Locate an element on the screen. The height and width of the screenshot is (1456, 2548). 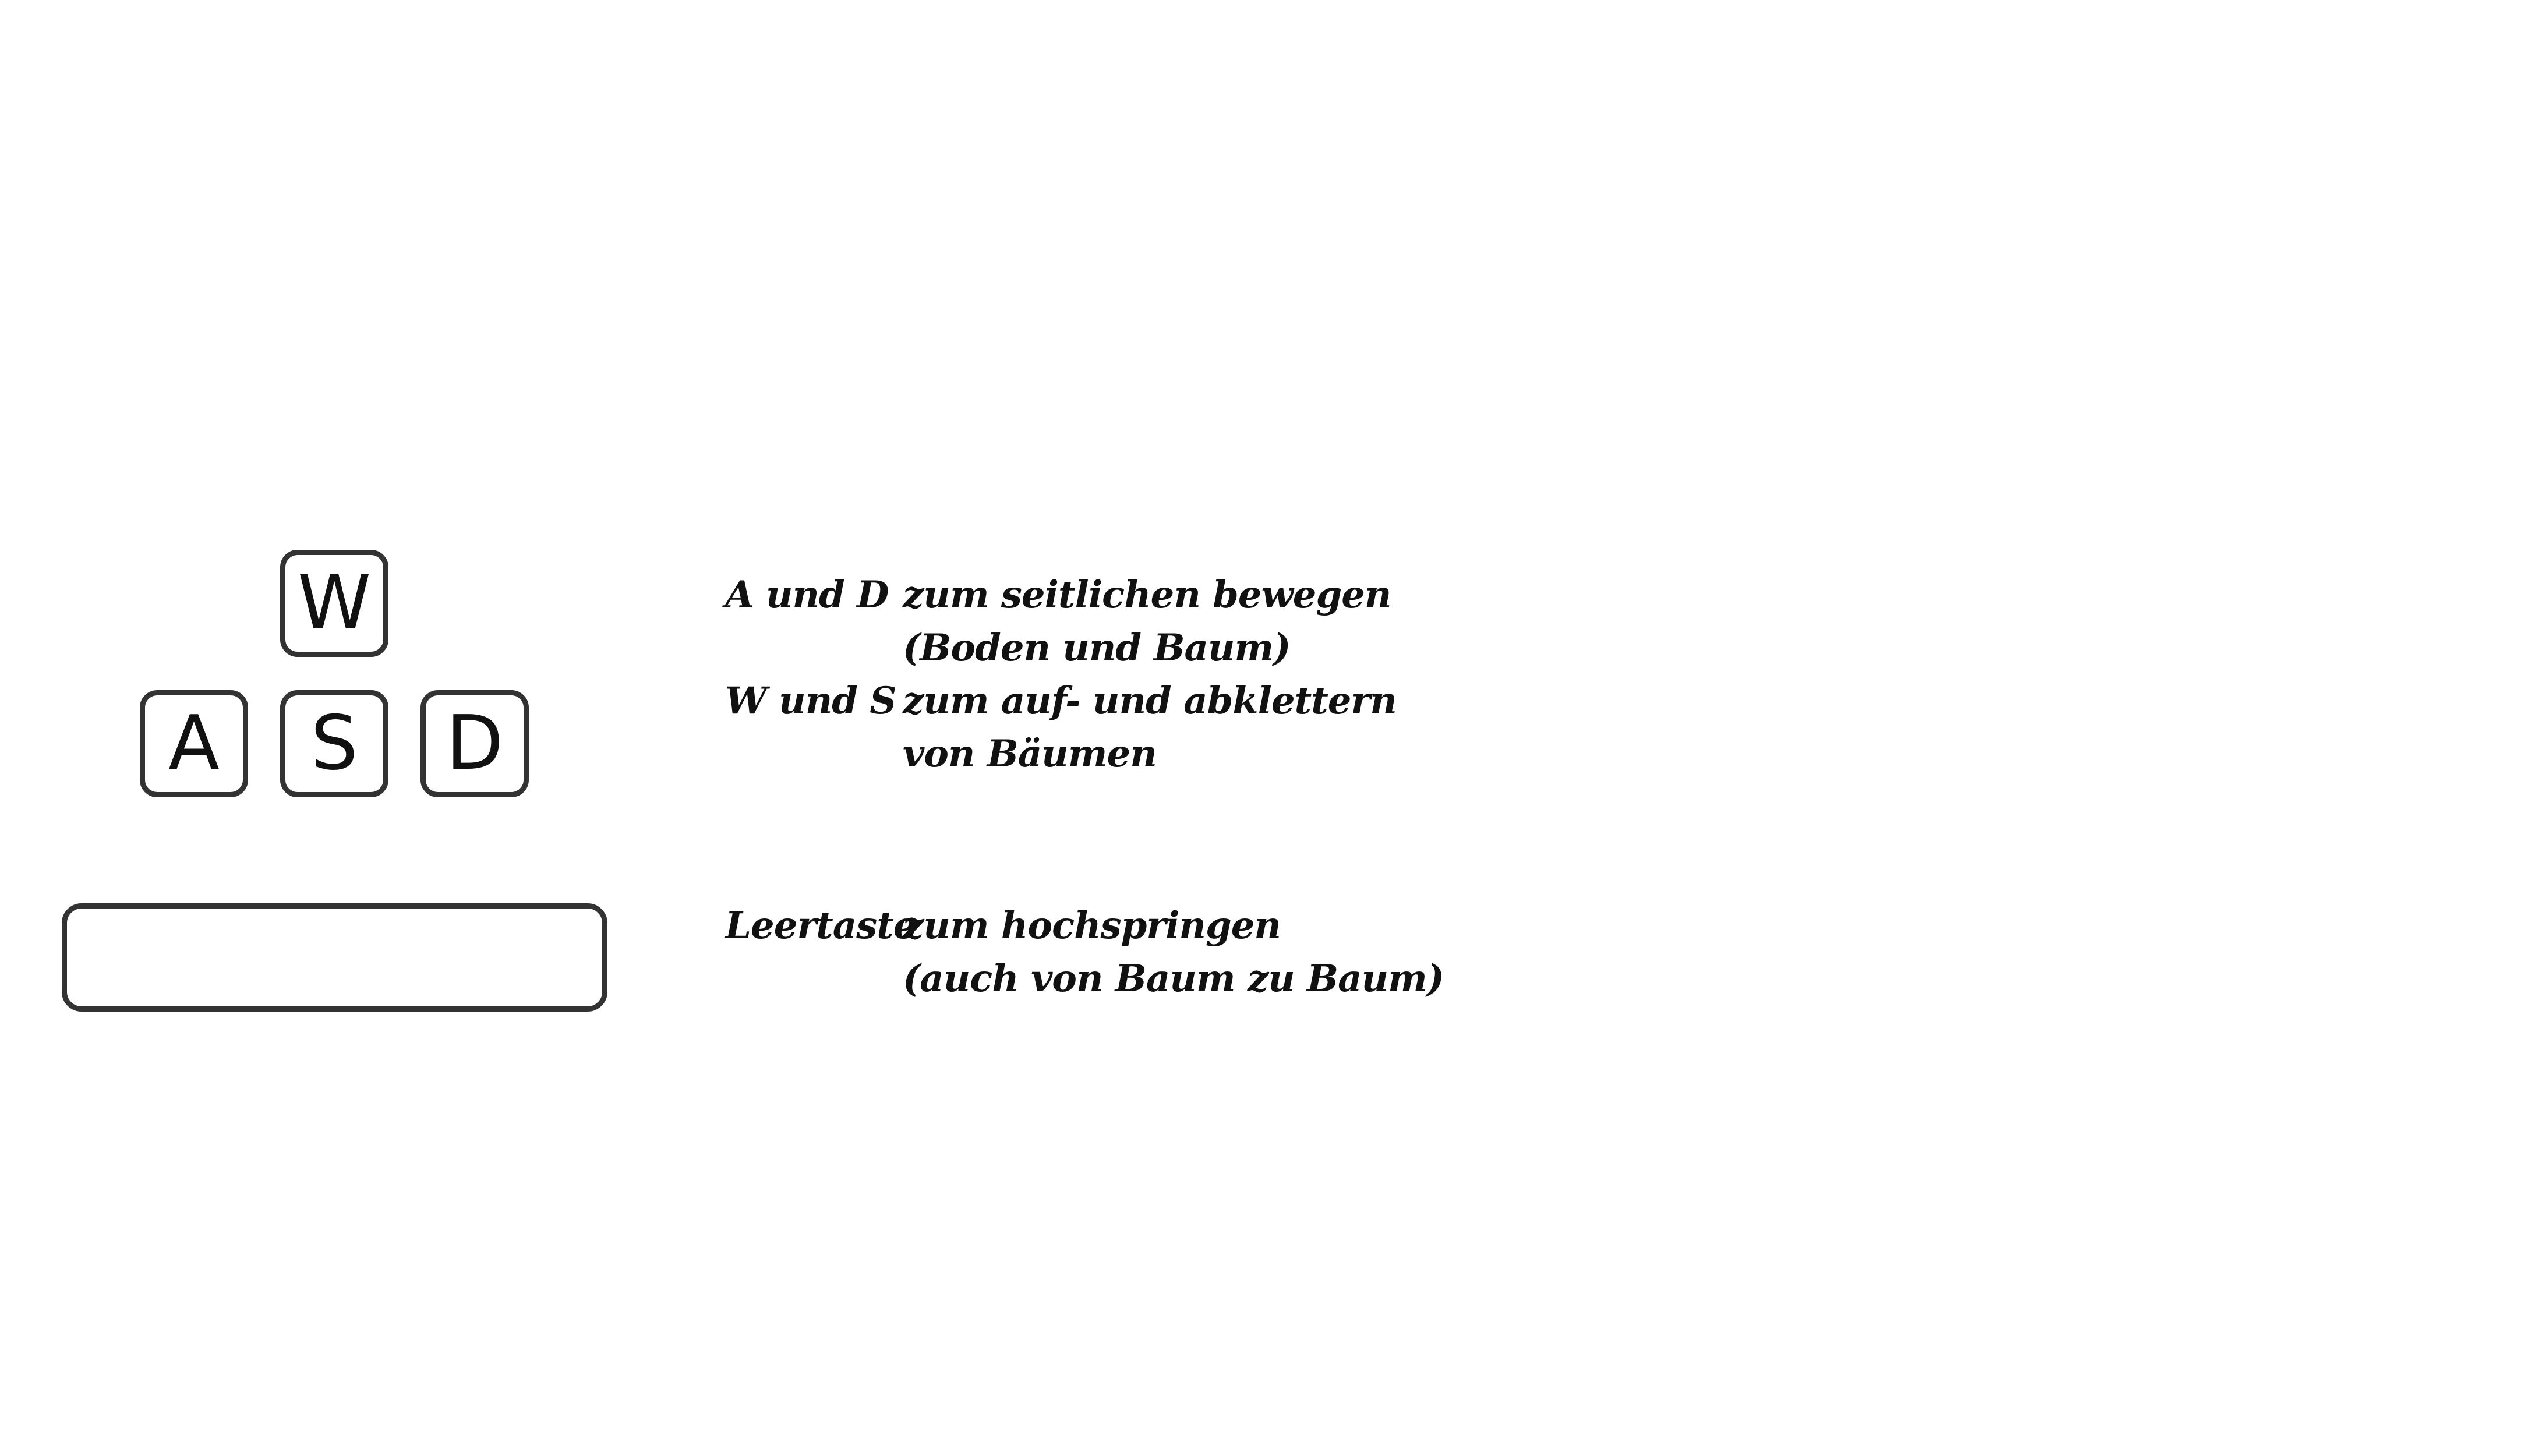
control-label-ws: W und S is located at coordinates (810, 701).